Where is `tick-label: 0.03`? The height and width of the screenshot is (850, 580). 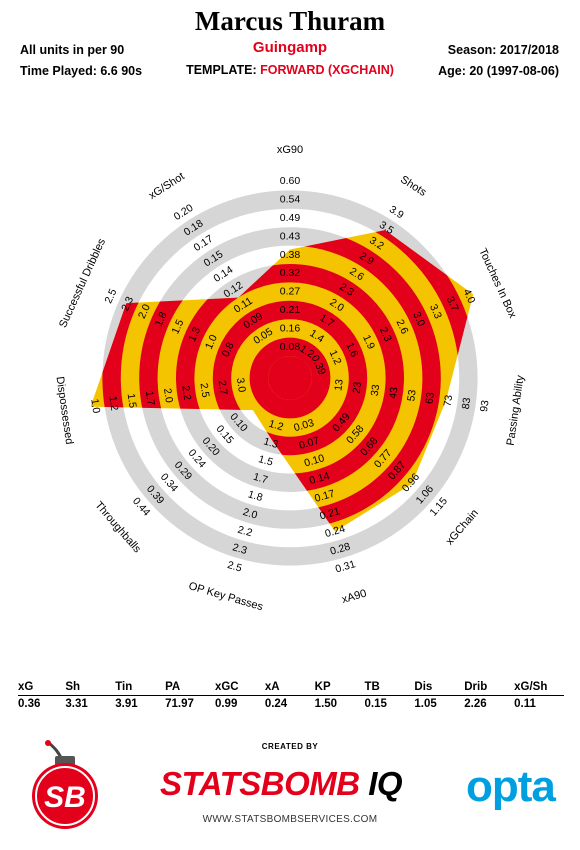
tick-label: 0.03 is located at coordinates (303, 425).